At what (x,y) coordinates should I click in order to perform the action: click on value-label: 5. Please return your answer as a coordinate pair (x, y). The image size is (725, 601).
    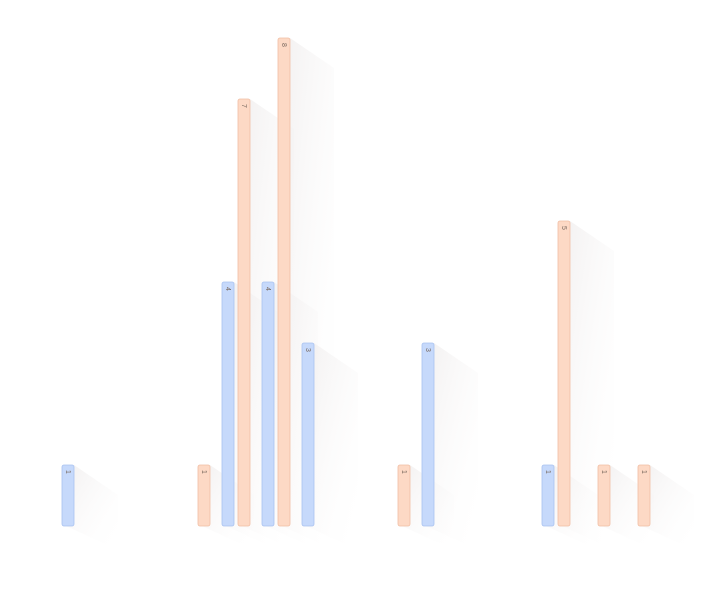
    Looking at the image, I should click on (563, 228).